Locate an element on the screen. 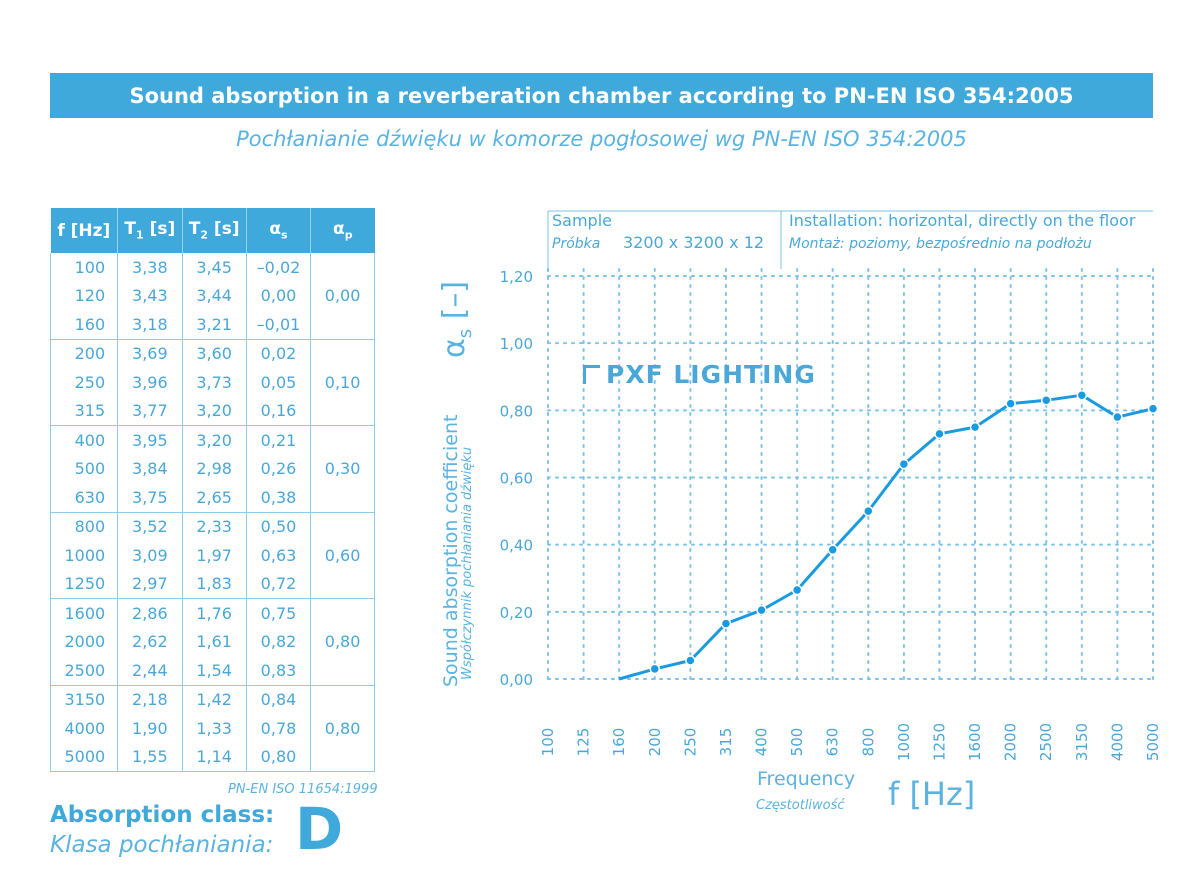 Image resolution: width=1200 pixels, height=887 pixels. cell-t1: 3,75 is located at coordinates (150, 498).